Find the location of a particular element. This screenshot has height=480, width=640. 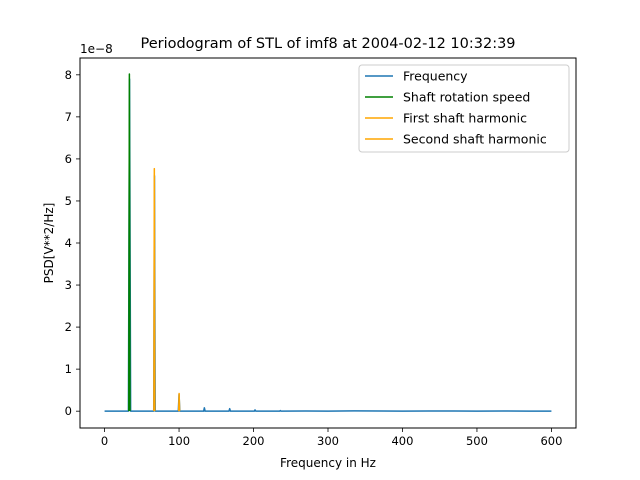

y-tick-label: 0 is located at coordinates (68, 411).